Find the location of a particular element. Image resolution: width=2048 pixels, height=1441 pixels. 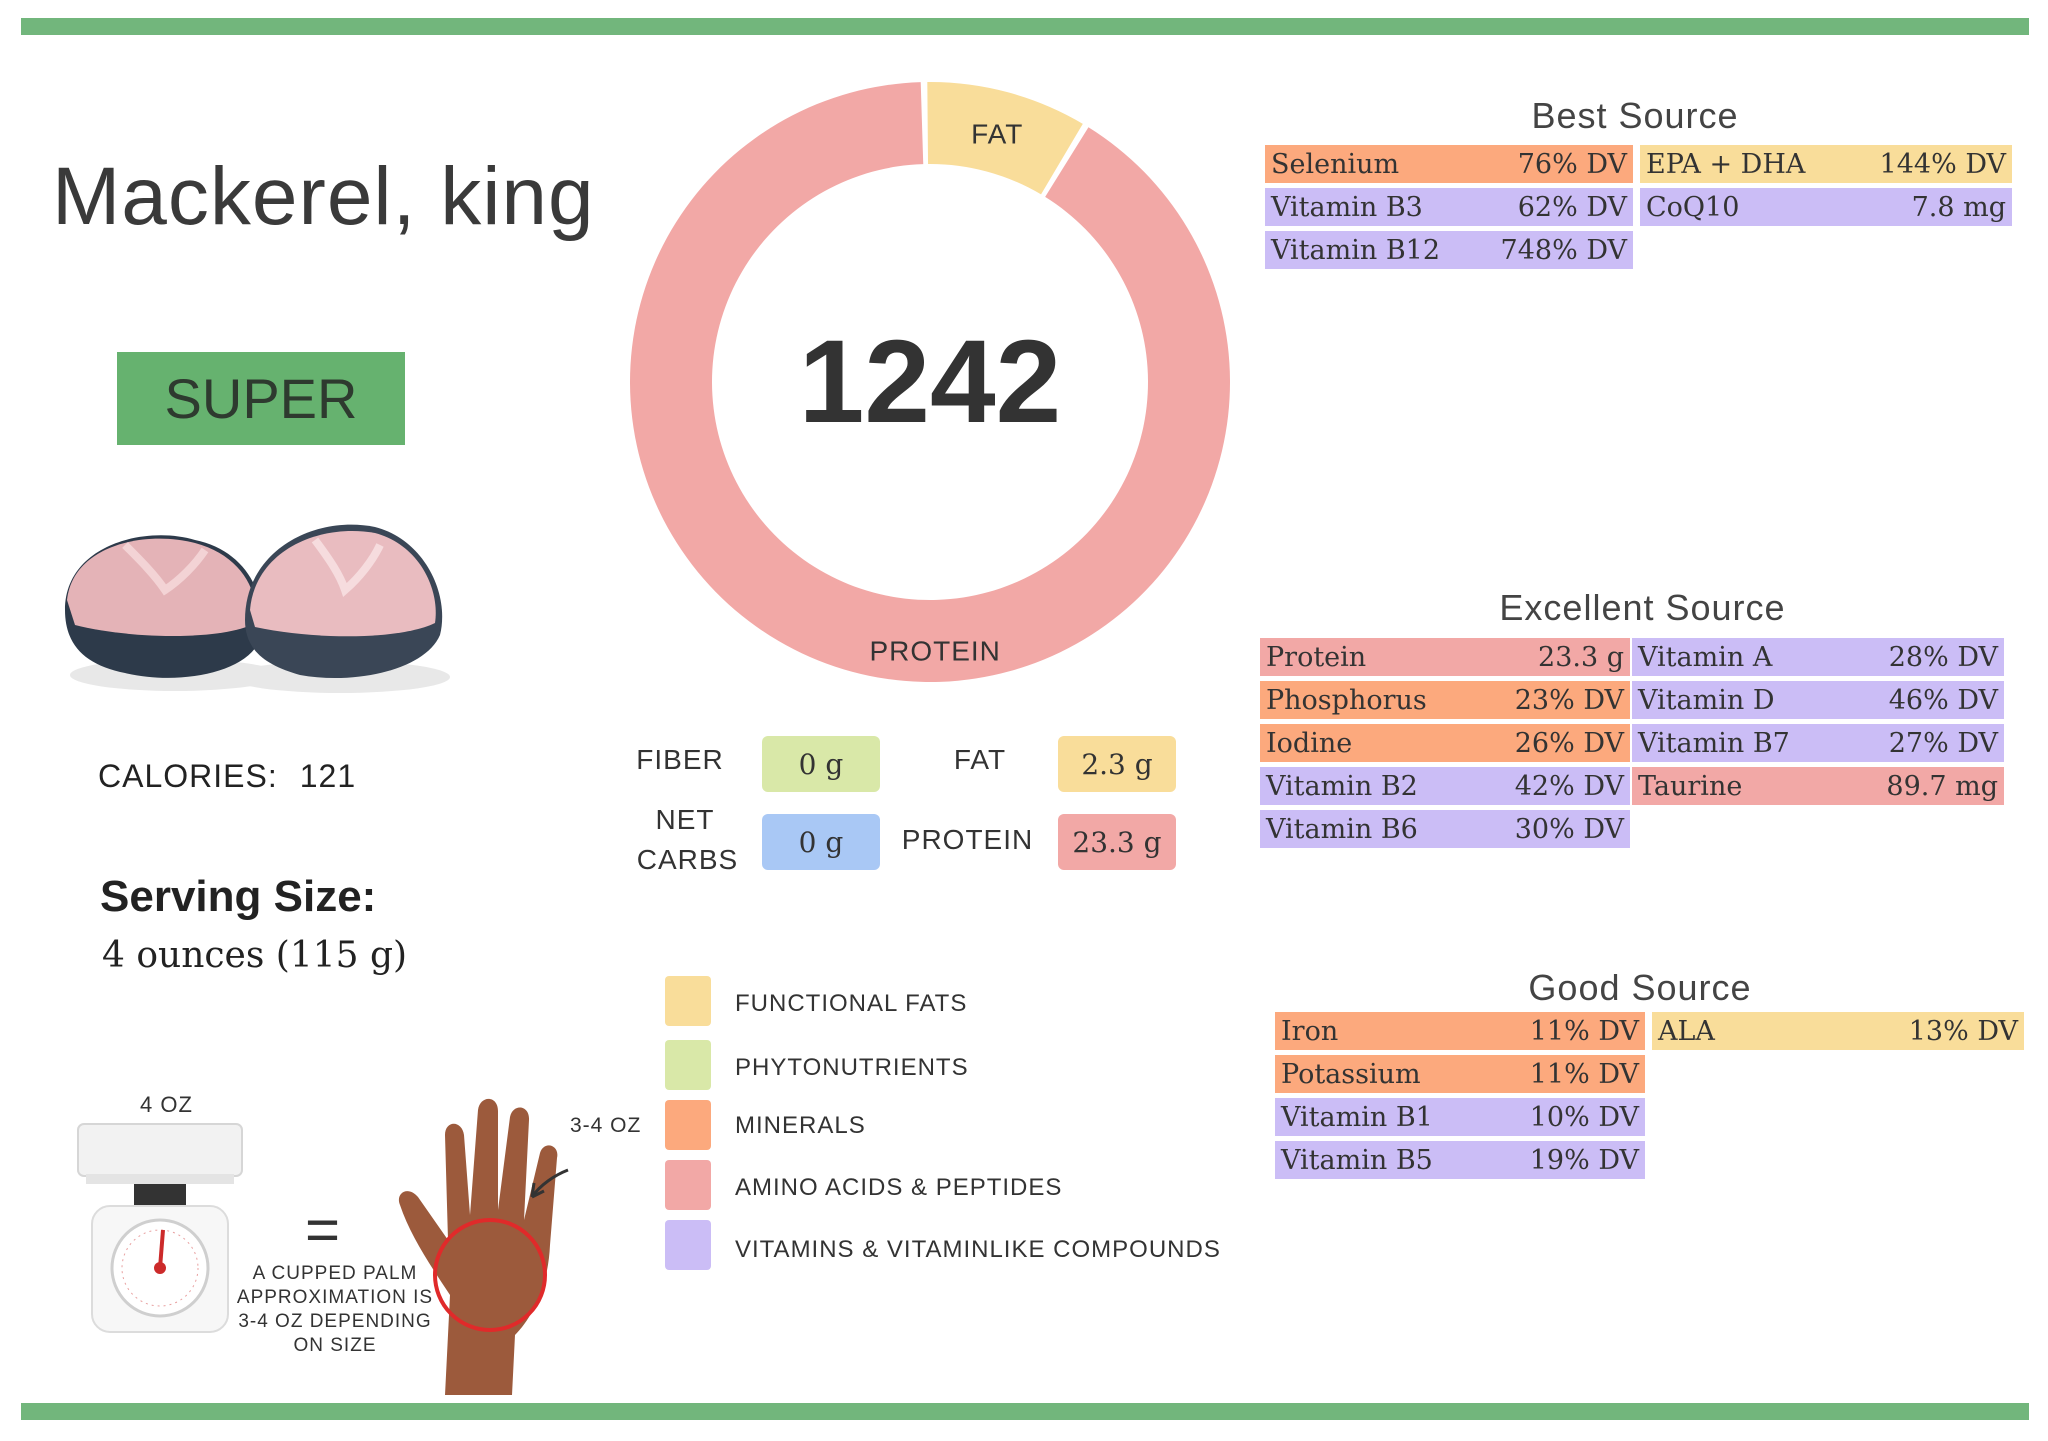

macro-donut-chart: 1242 FAT PROTEIN is located at coordinates (930, 382).